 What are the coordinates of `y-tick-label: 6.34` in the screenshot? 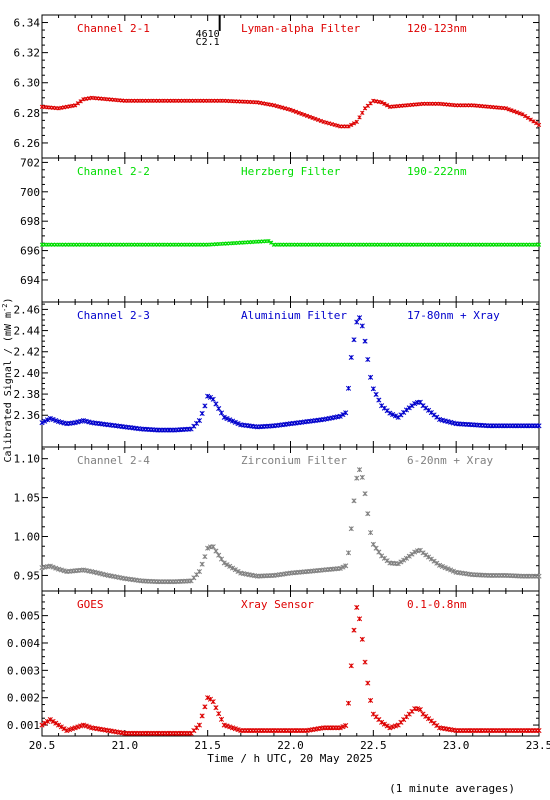 It's located at (27, 23).